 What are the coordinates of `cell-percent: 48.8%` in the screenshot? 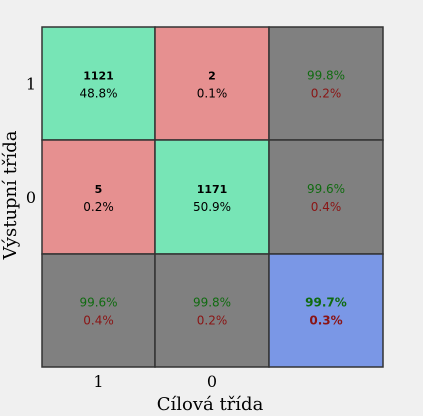 It's located at (98, 94).